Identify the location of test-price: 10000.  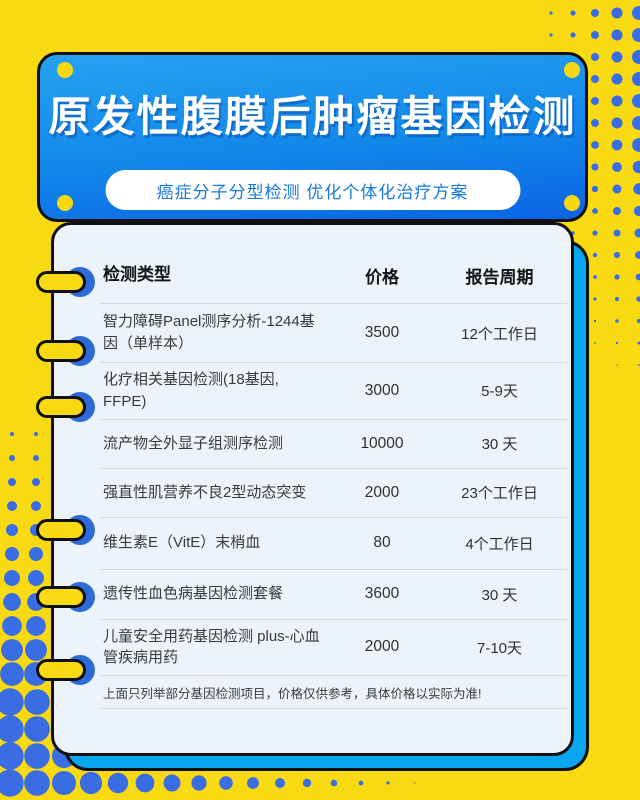
(382, 443).